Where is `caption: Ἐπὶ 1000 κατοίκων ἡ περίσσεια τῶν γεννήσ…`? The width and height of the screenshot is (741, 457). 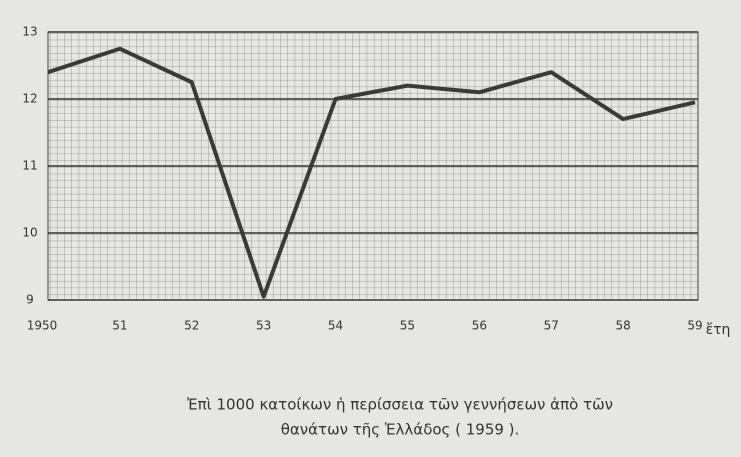 caption: Ἐπὶ 1000 κατοίκων ἡ περίσσεια τῶν γεννήσ… is located at coordinates (400, 405).